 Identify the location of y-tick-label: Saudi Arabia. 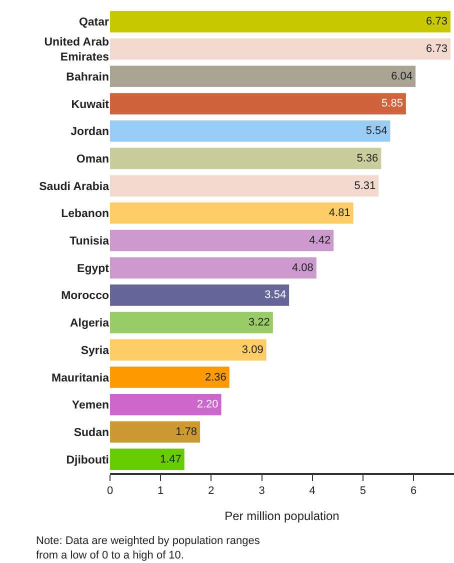
(74, 186).